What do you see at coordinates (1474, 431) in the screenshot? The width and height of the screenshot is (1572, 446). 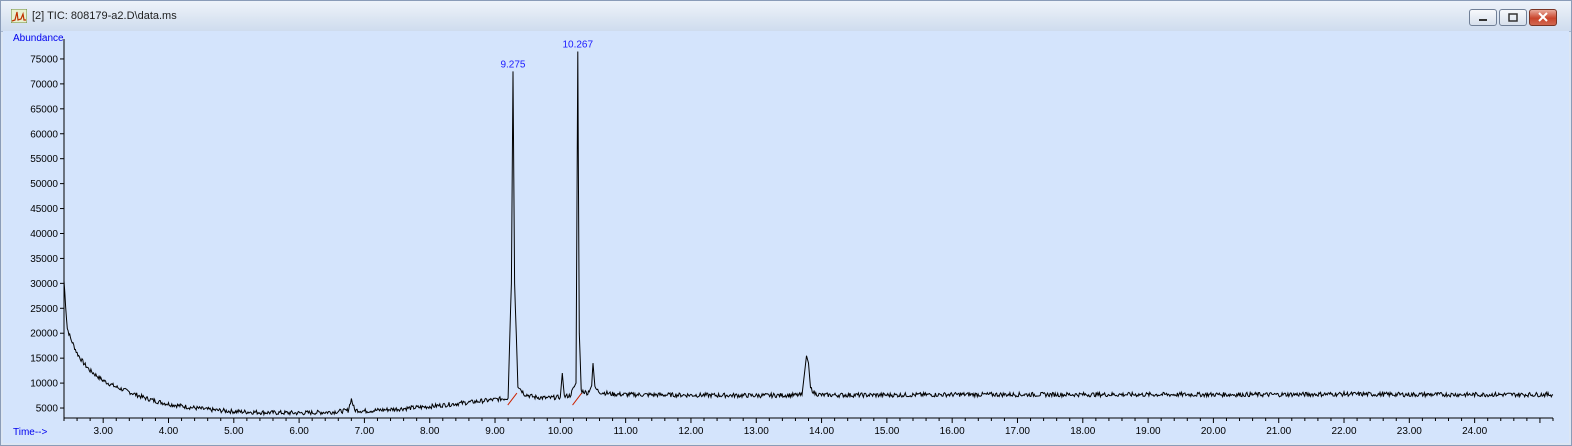 I see `x-tick-label: 24.00` at bounding box center [1474, 431].